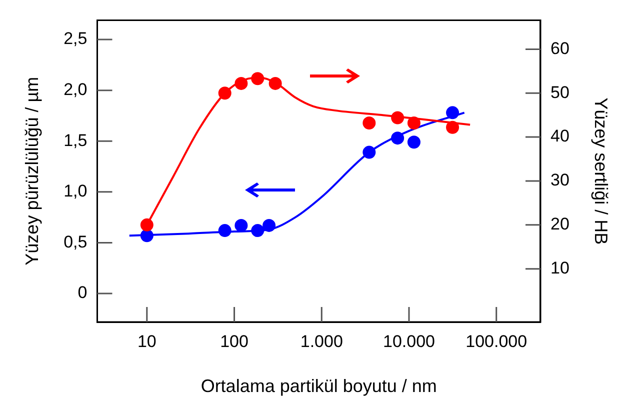  Describe the element at coordinates (76, 242) in the screenshot. I see `y-tick-label: 0,5` at that location.